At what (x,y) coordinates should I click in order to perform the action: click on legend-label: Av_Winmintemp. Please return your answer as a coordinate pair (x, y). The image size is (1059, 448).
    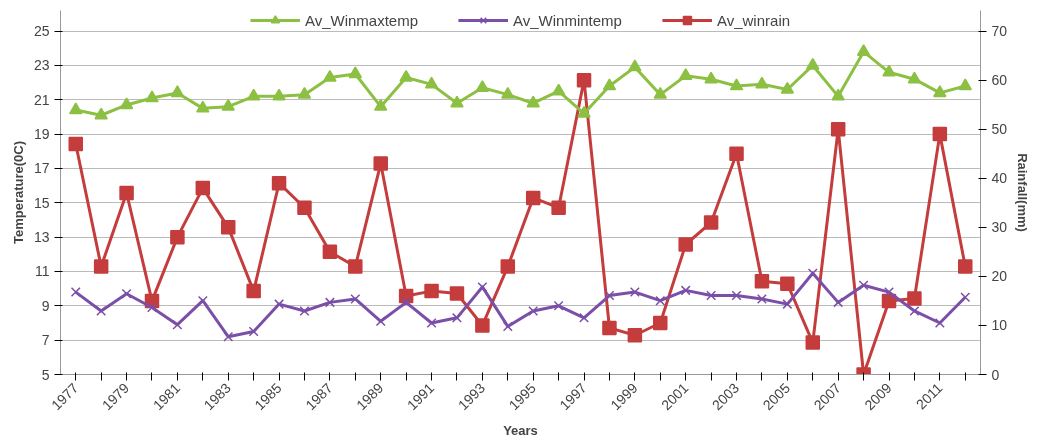
    Looking at the image, I should click on (567, 20).